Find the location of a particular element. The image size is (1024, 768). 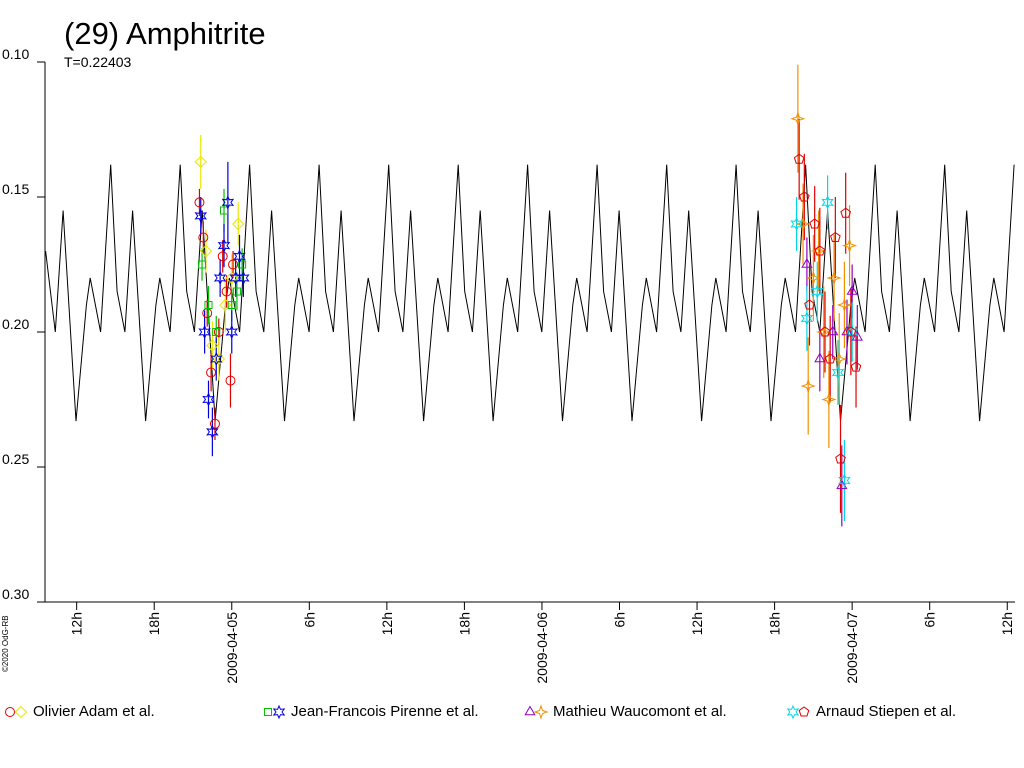

legend-label: Mathieu Waucomont et al. is located at coordinates (640, 711).